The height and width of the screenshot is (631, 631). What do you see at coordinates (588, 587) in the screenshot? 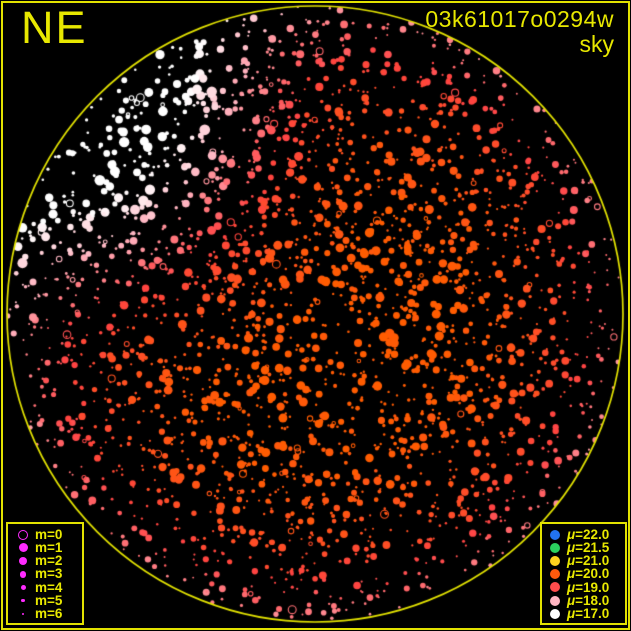
I see `legend-label: μ=19.0` at bounding box center [588, 587].